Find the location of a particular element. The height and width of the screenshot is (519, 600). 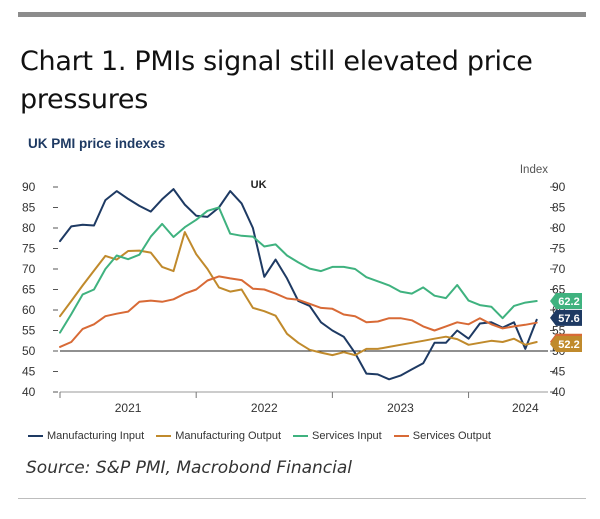

end-value-tag-manufacturing-output is located at coordinates (566, 343).